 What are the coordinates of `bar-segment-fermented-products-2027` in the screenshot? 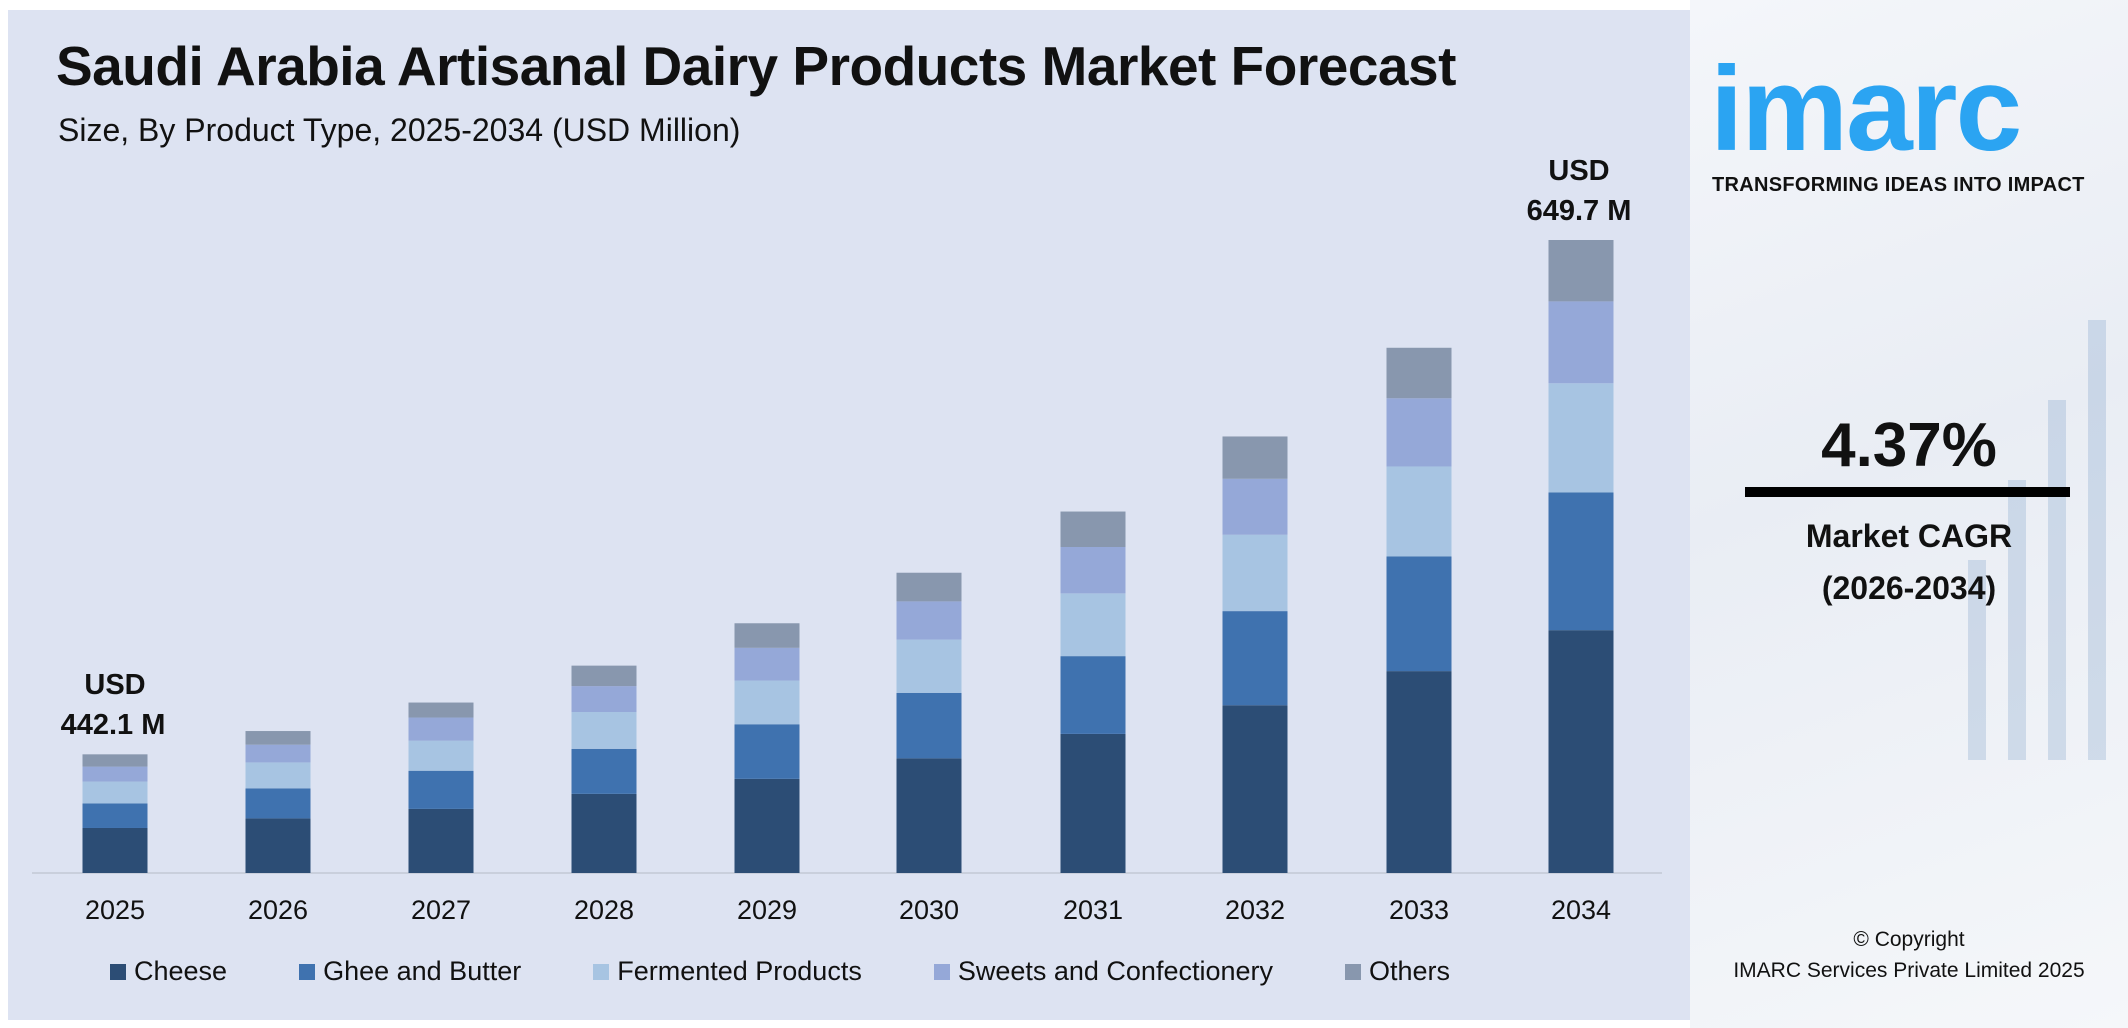 It's located at (441, 755).